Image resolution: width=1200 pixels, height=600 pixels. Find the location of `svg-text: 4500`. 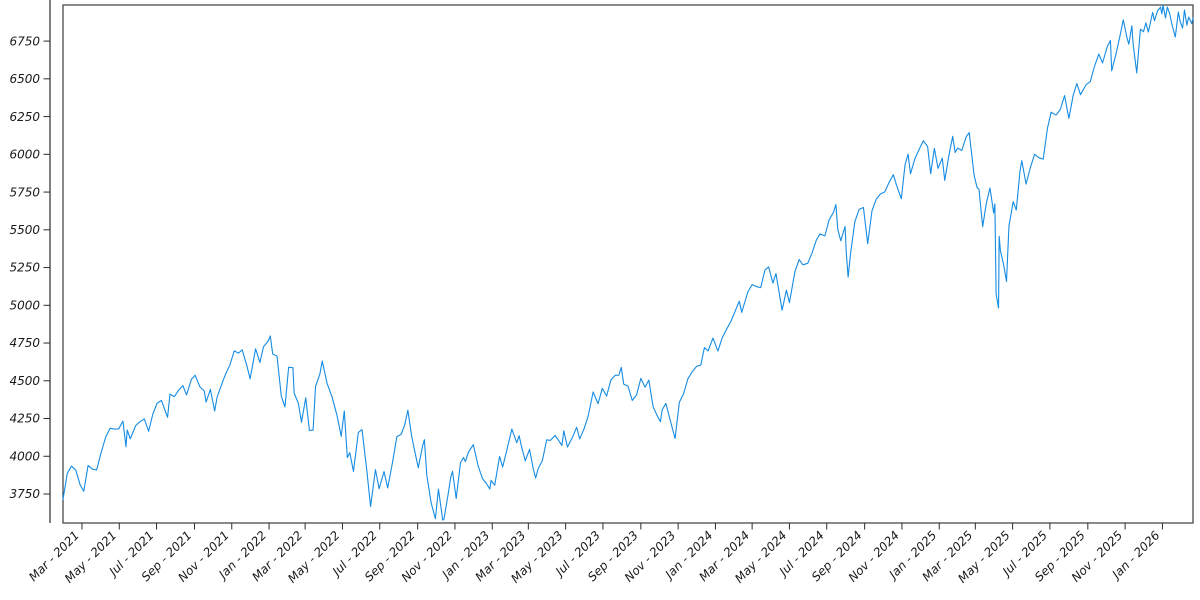

svg-text: 4500 is located at coordinates (24, 381).